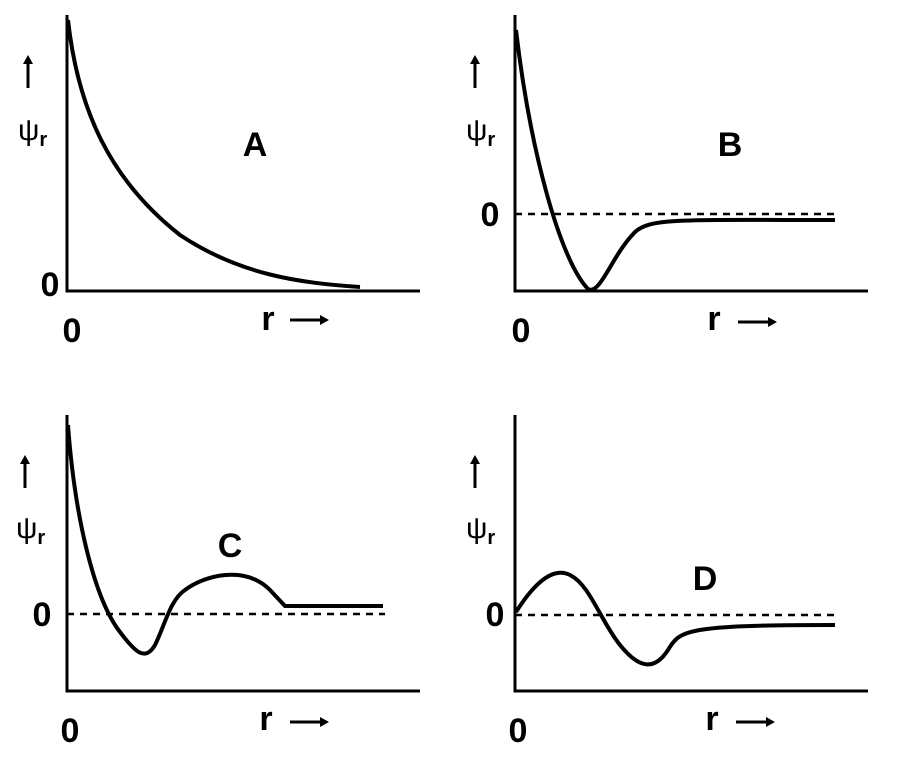 This screenshot has width=900, height=761. What do you see at coordinates (730, 145) in the screenshot?
I see `panel-label: B` at bounding box center [730, 145].